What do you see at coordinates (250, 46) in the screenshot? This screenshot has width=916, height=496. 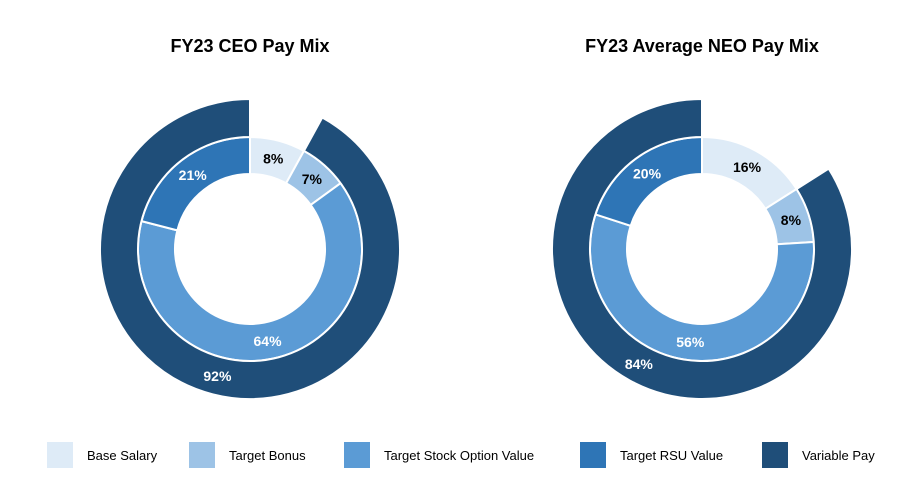 I see `chart-title-ceo: FY23 CEO Pay Mix` at bounding box center [250, 46].